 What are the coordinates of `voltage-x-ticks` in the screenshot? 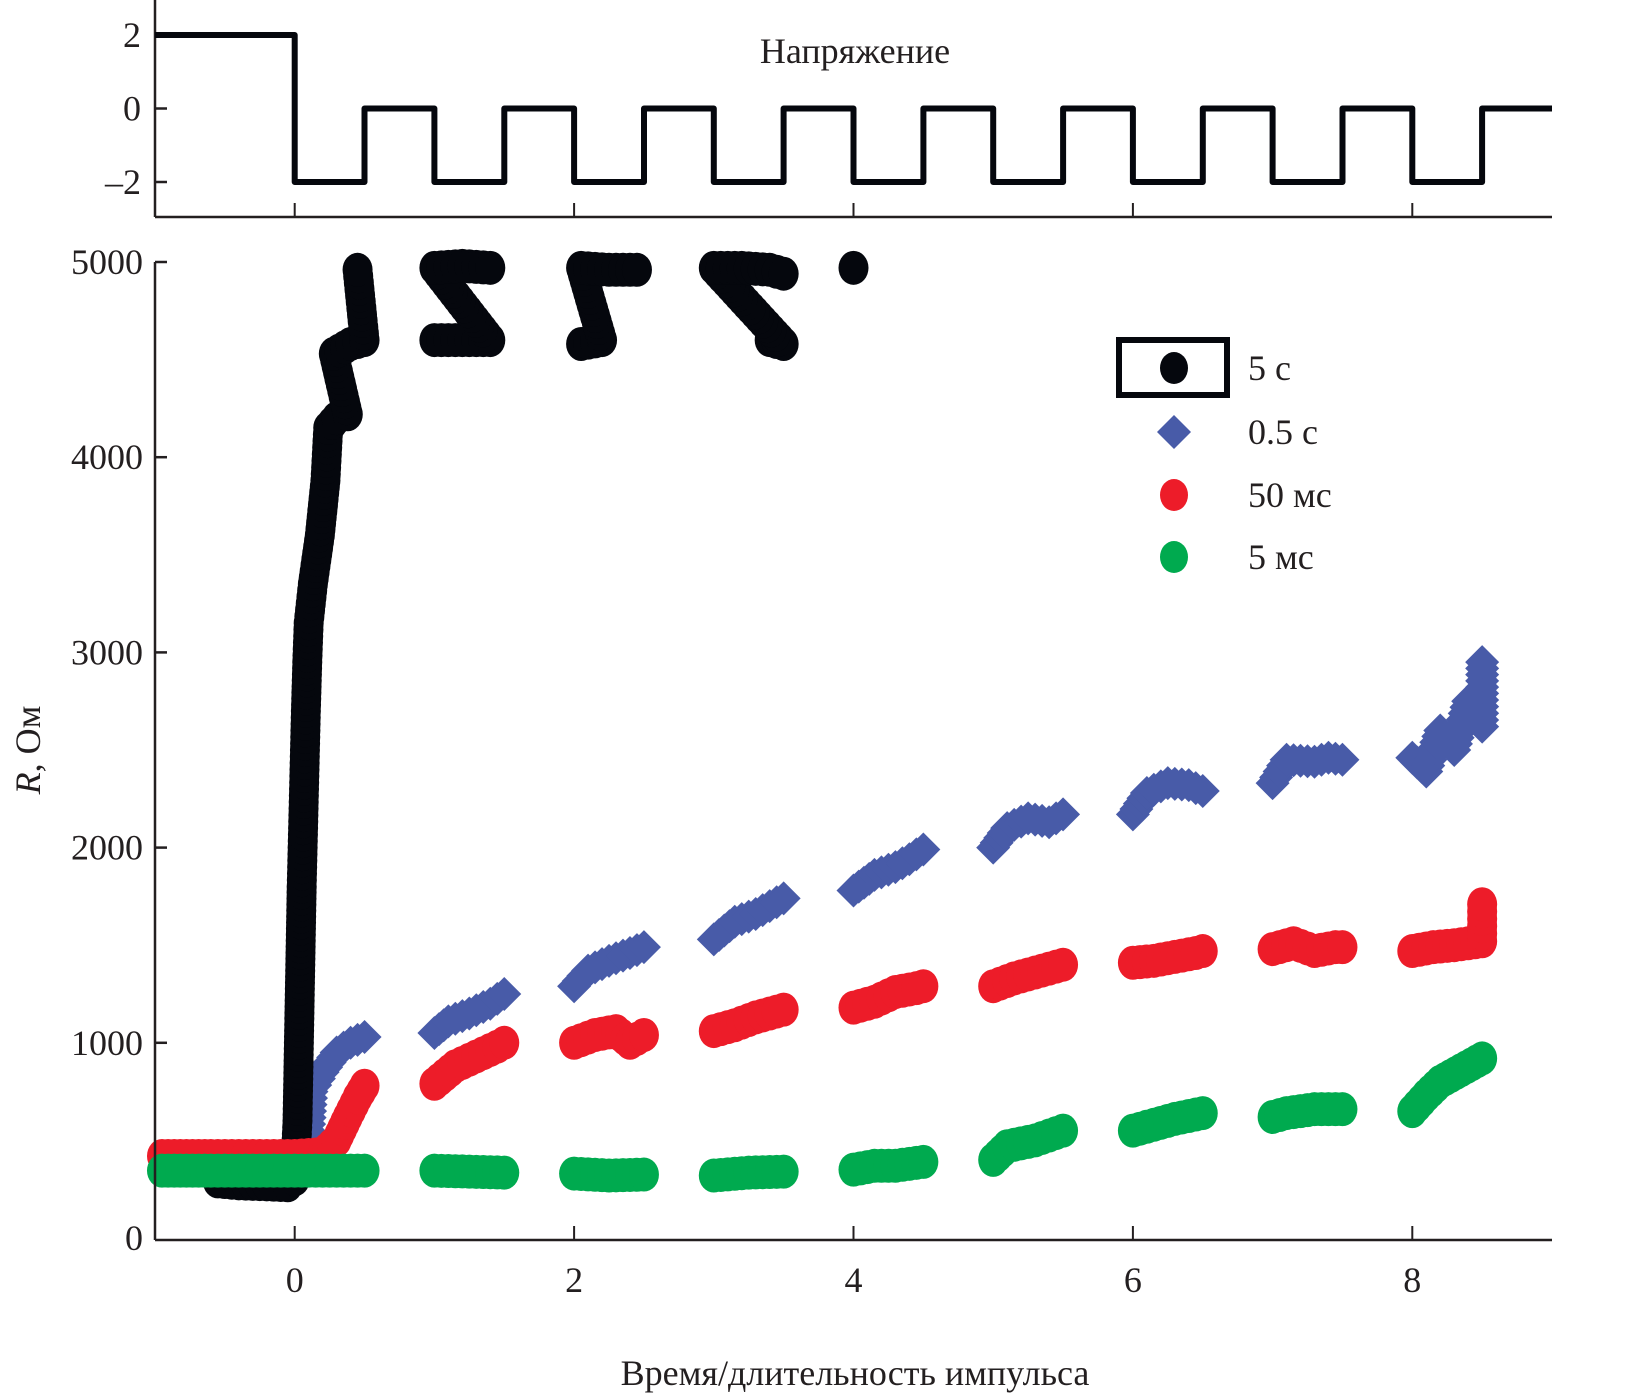 It's located at (853, 210).